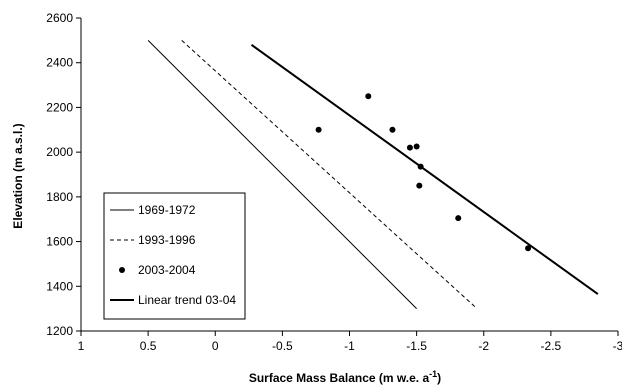 The width and height of the screenshot is (622, 386). I want to click on y-tick-label: 1200, so click(59, 331).